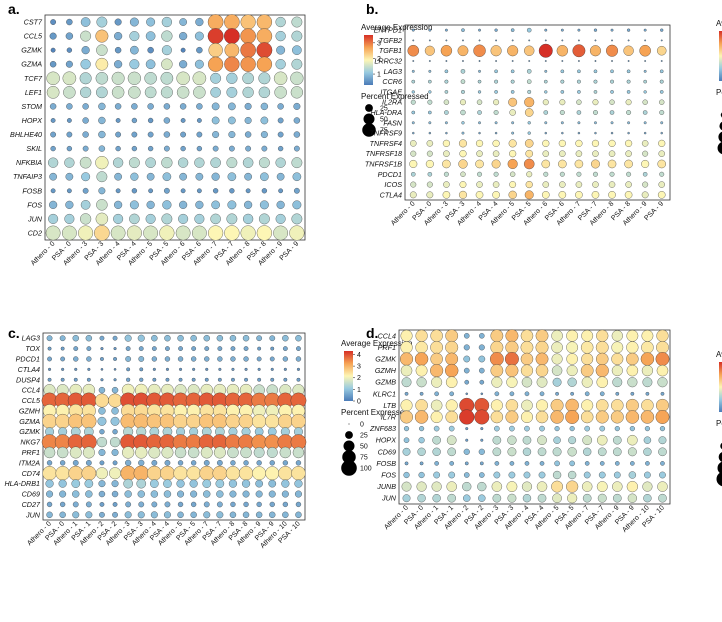 This screenshot has height=622, width=722. Describe the element at coordinates (389, 498) in the screenshot. I see `gene-label: JUN` at that location.